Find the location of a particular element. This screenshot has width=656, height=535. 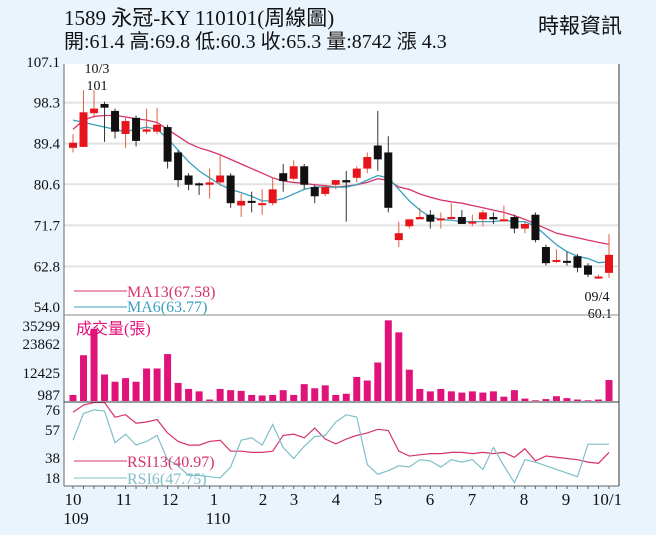

rsi-axis-tick: 18 is located at coordinates (52, 479).